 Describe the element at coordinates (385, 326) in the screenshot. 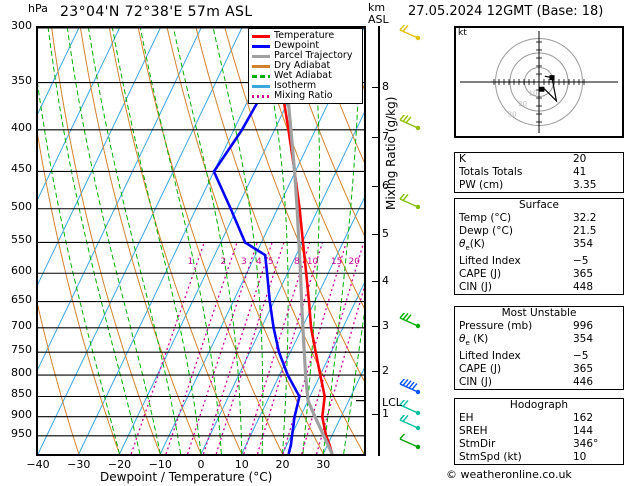

I see `height-tick-label: 3` at that location.